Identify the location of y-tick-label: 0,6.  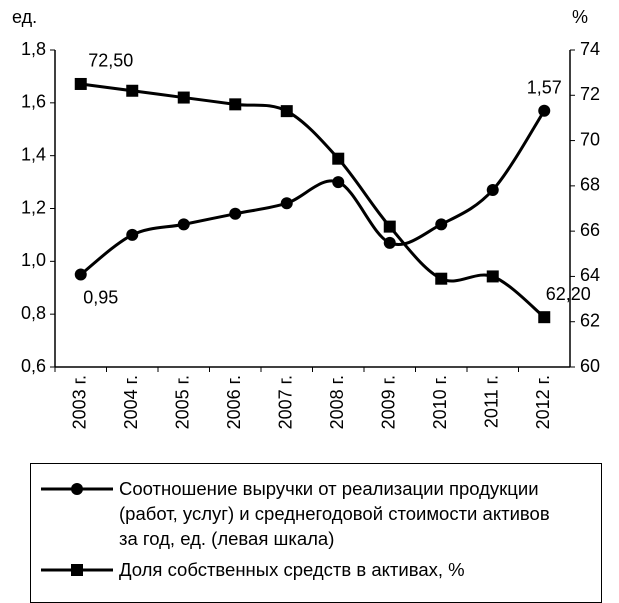
(33, 366).